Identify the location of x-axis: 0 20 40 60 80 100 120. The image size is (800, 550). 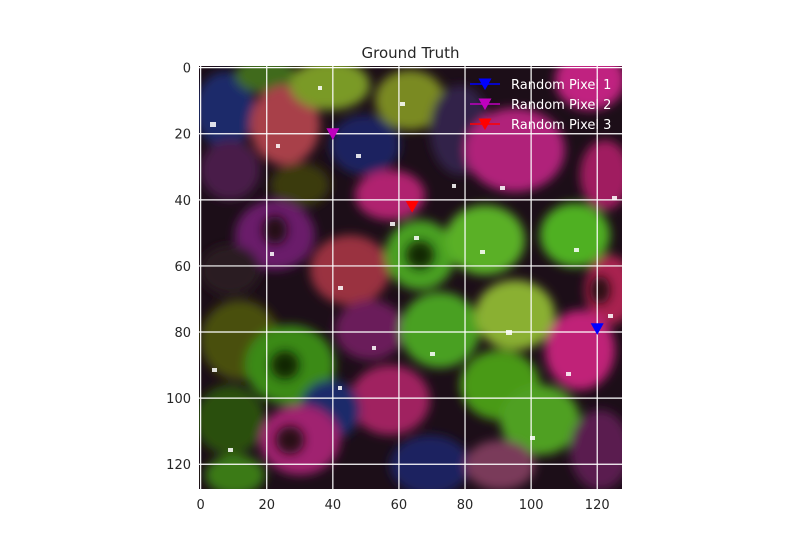
(403, 505).